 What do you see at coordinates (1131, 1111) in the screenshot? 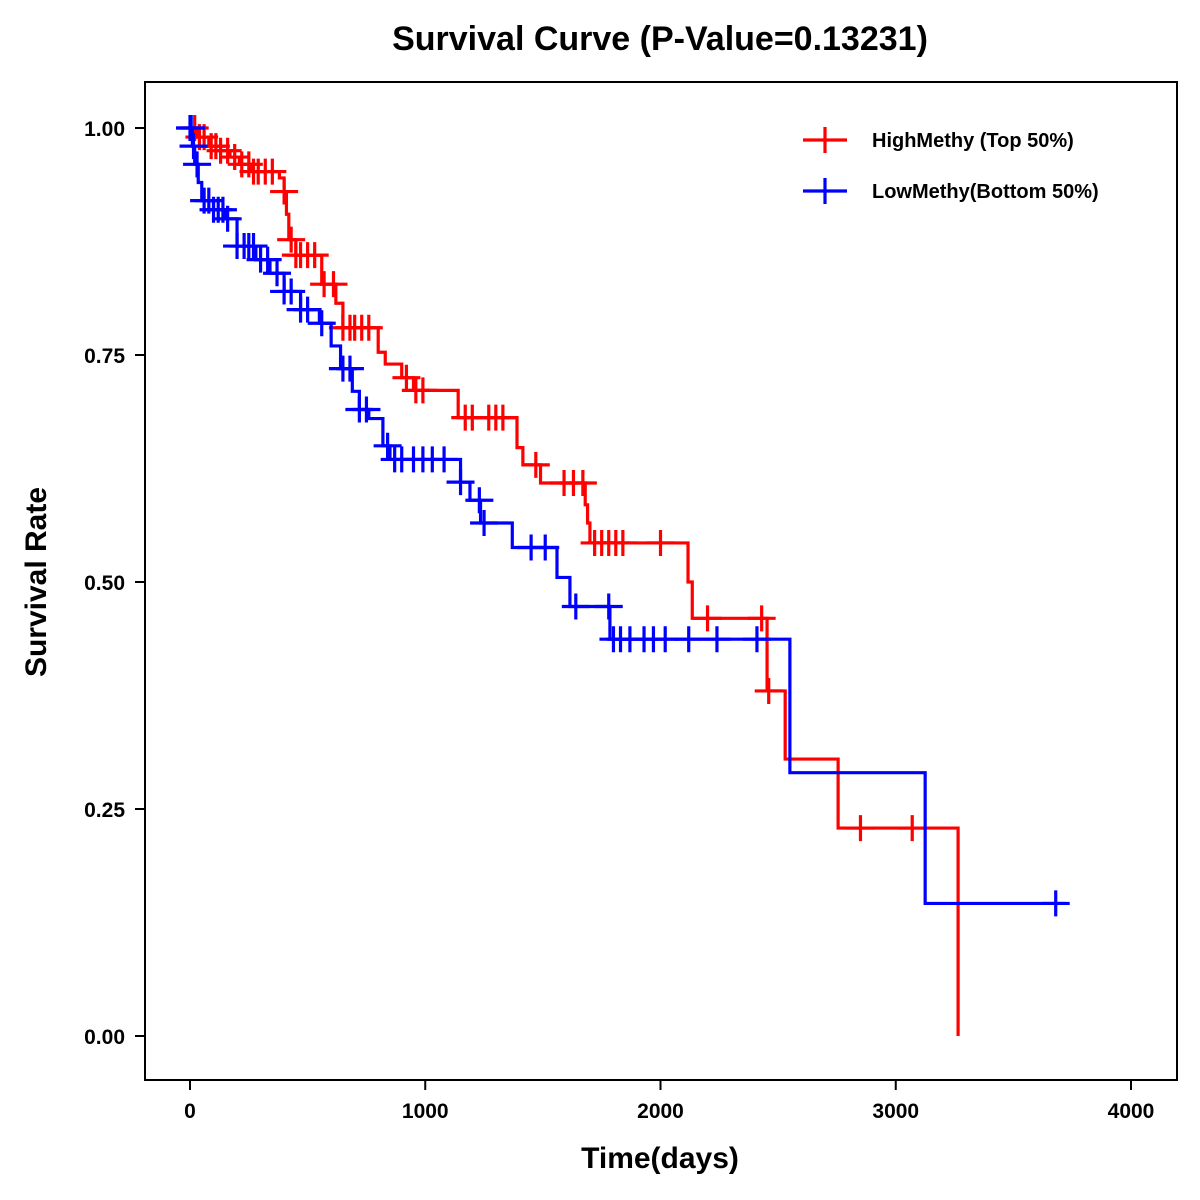
I see `x-tick-label: 4000` at bounding box center [1131, 1111].